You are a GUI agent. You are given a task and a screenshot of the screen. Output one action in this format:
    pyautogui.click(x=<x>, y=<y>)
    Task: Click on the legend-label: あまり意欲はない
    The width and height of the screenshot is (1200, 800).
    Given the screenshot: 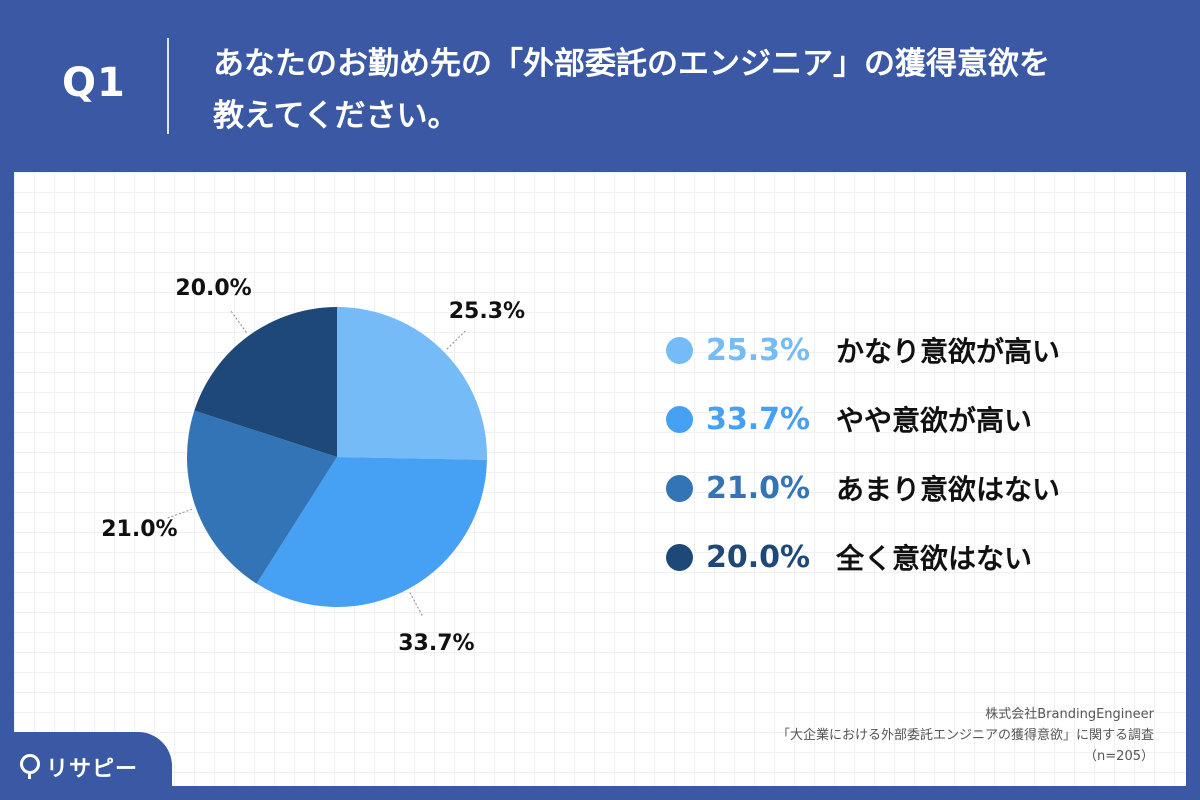 What is the action you would take?
    pyautogui.click(x=948, y=489)
    